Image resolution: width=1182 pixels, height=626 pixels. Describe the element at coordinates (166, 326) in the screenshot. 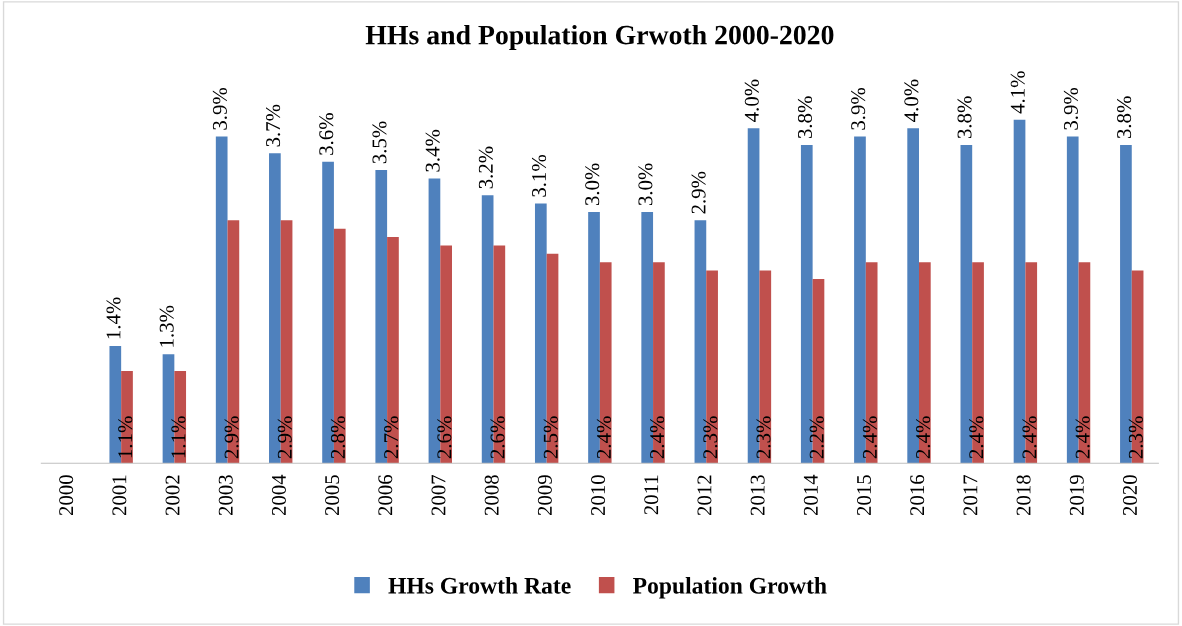

I see `data-label: 1.3%` at that location.